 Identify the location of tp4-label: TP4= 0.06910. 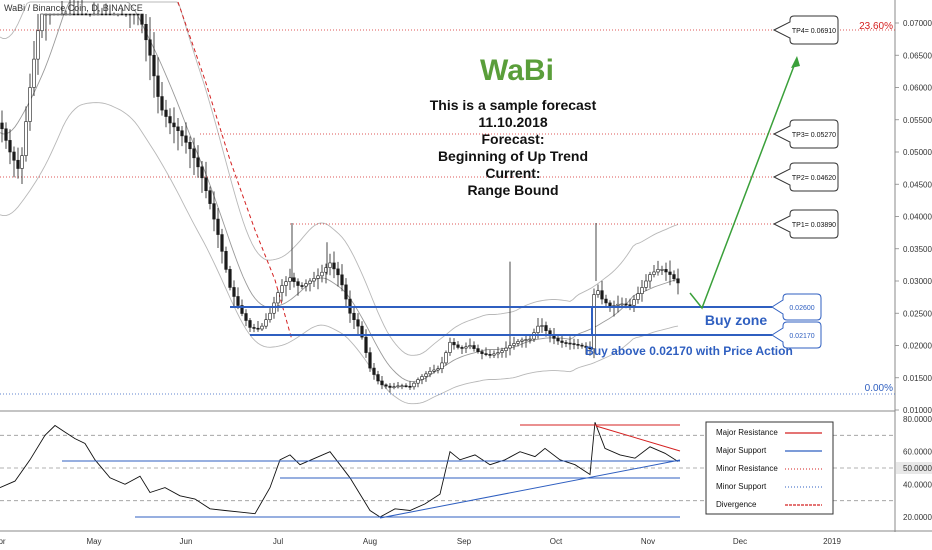
(814, 31).